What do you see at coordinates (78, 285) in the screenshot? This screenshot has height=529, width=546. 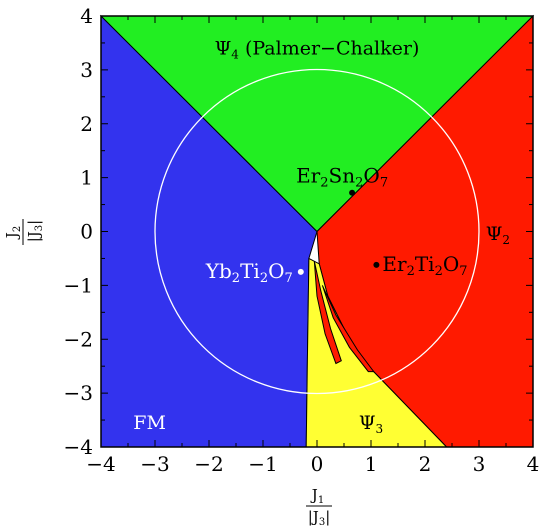 I see `y-tick-label: −1` at bounding box center [78, 285].